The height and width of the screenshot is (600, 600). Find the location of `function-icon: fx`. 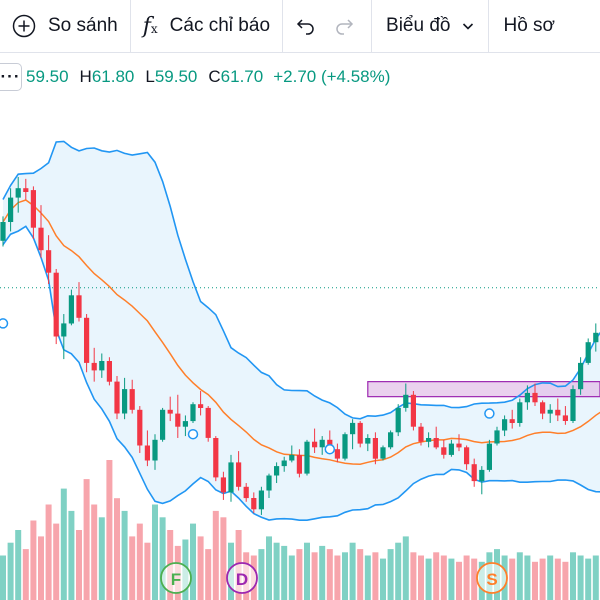

function-icon: fx is located at coordinates (150, 26).